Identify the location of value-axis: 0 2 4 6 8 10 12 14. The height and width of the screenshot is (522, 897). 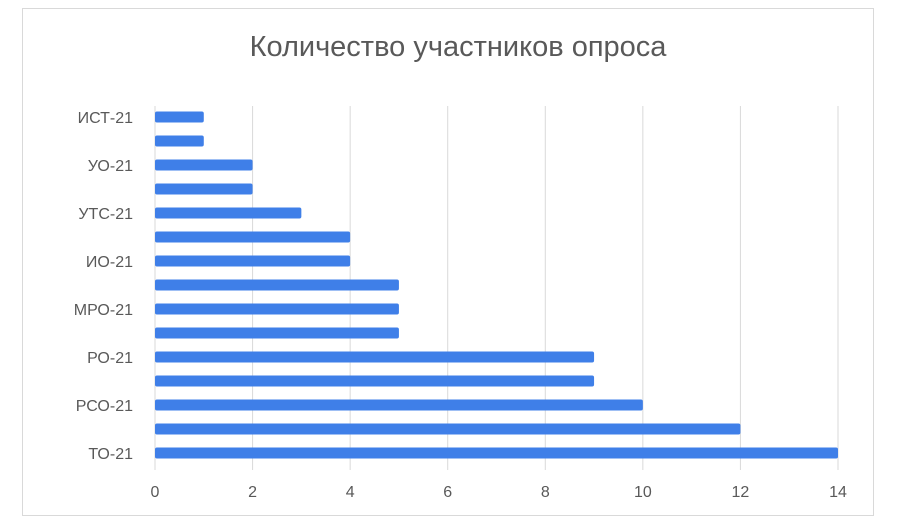
(499, 492).